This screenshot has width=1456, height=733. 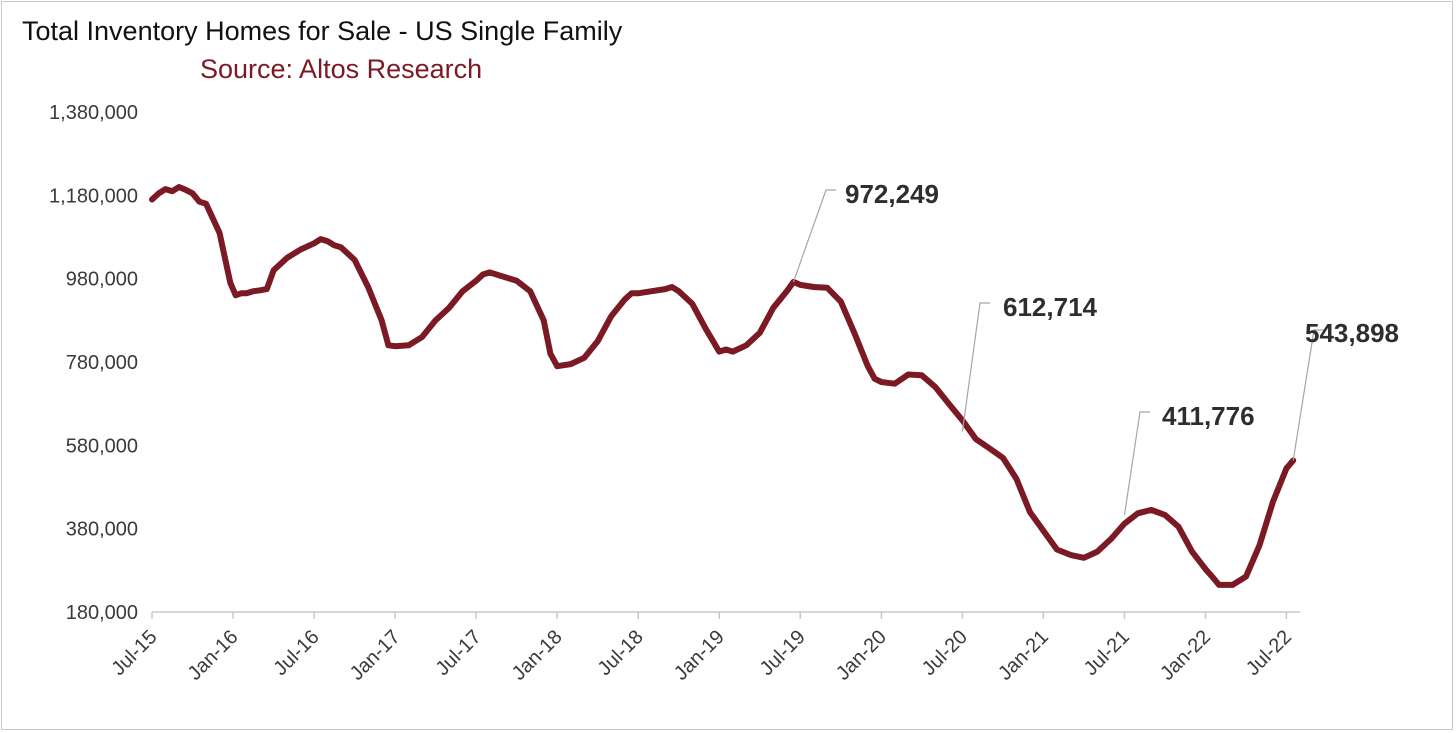 I want to click on x-tick-label: Jan-22, so click(x=1185, y=655).